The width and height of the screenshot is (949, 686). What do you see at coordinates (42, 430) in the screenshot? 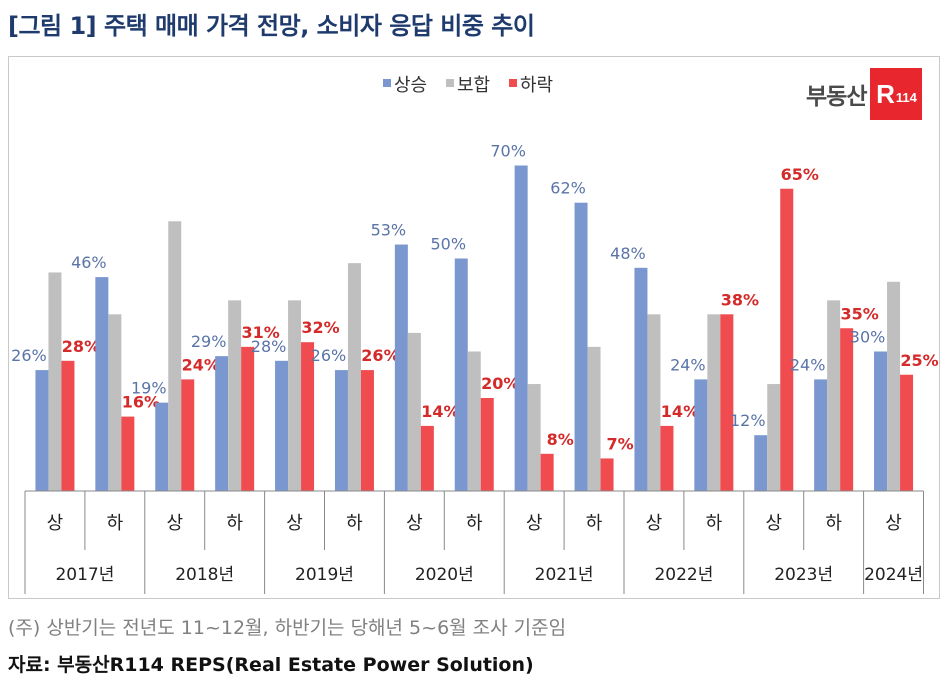
I see `bar-상승-1` at bounding box center [42, 430].